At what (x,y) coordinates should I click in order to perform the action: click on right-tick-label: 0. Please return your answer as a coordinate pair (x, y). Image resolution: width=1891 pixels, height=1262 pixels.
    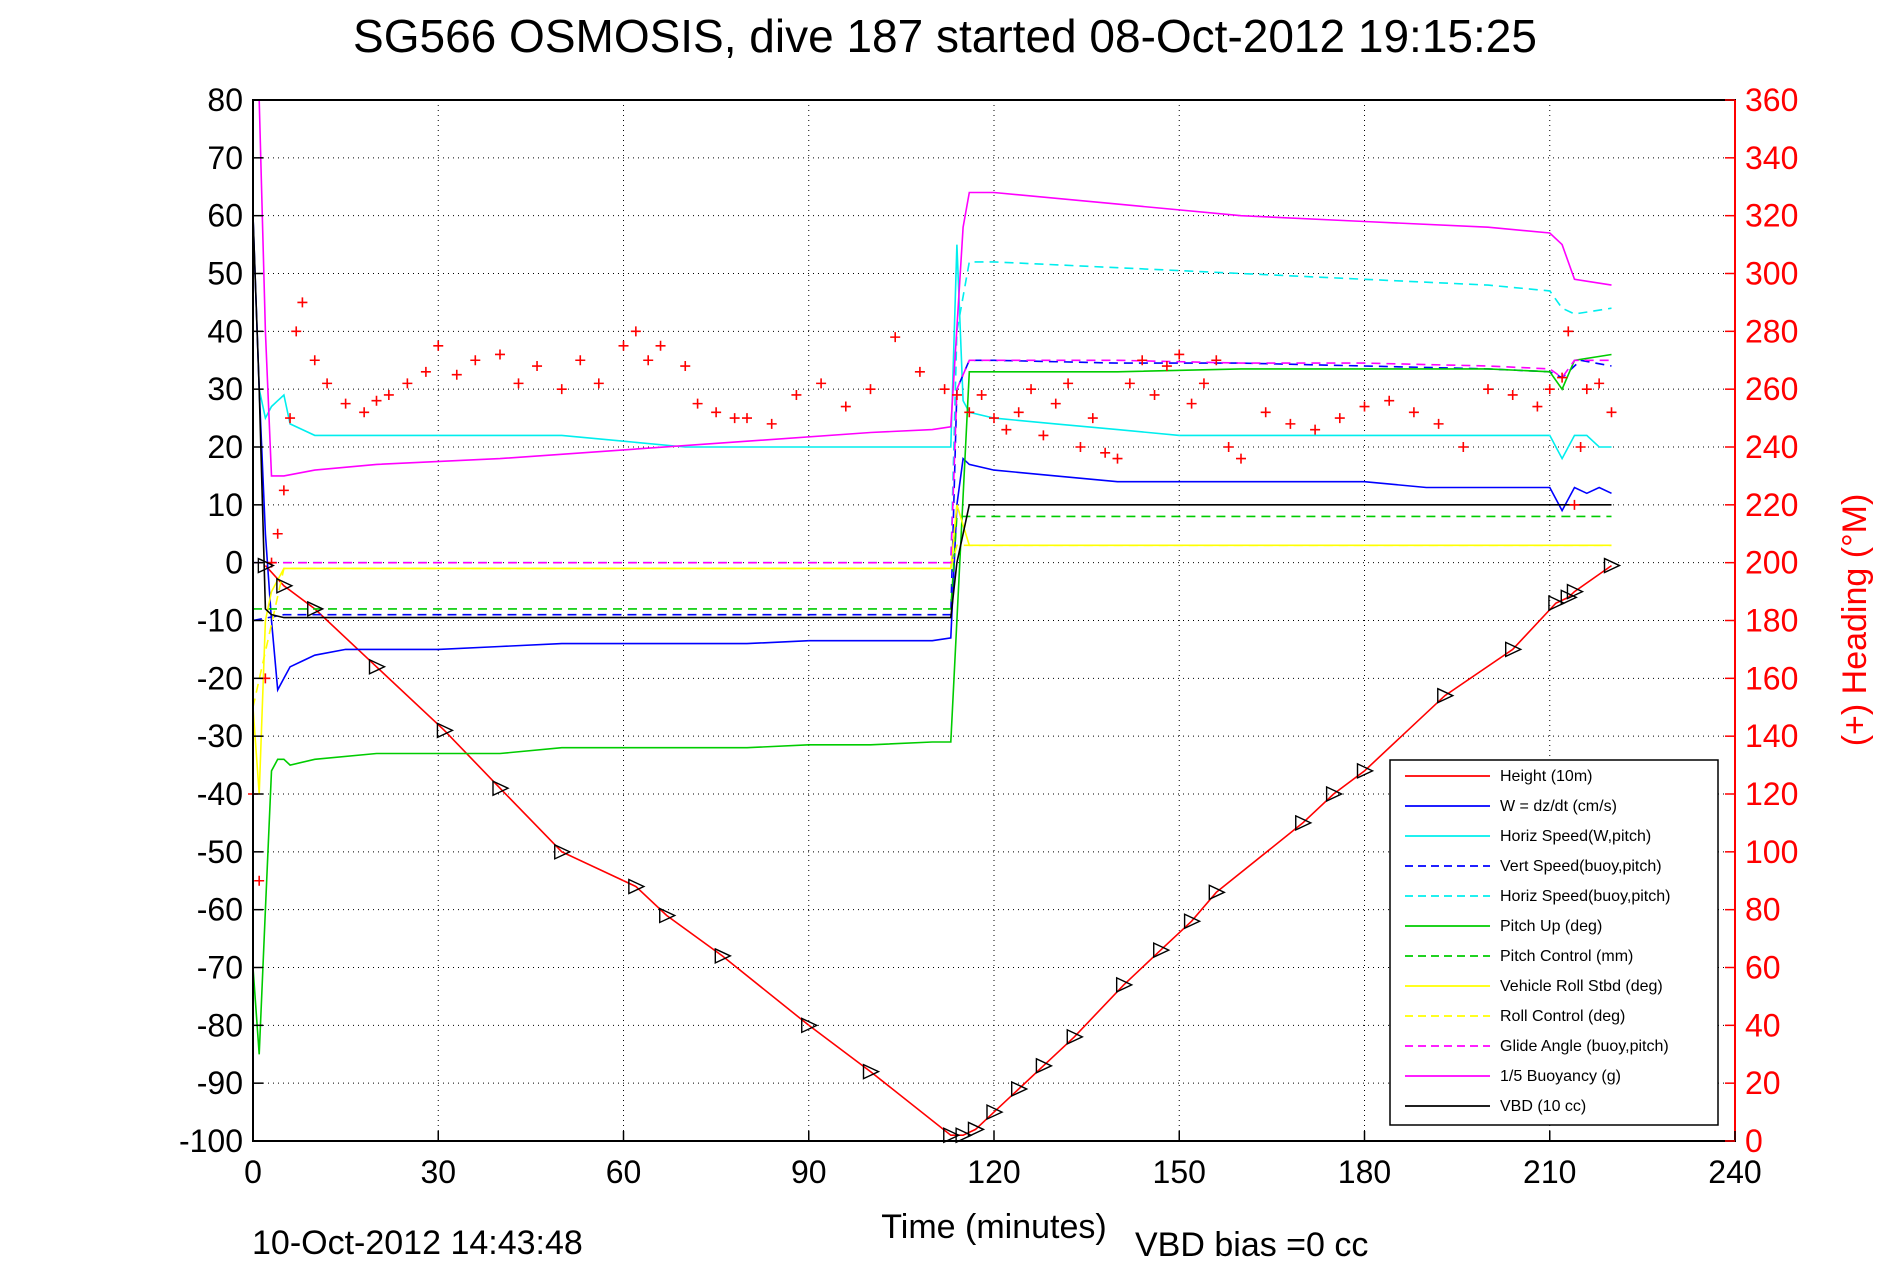
    Looking at the image, I should click on (1754, 1141).